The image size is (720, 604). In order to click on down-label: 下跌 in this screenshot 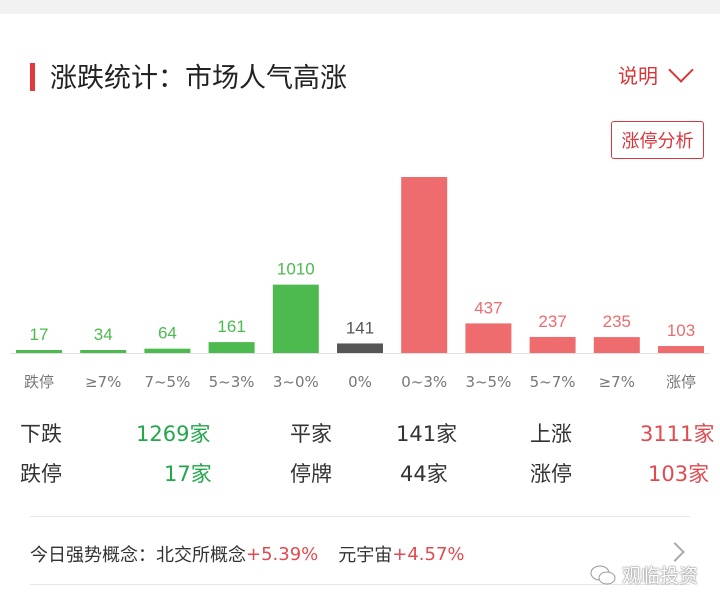, I will do `click(41, 434)`.